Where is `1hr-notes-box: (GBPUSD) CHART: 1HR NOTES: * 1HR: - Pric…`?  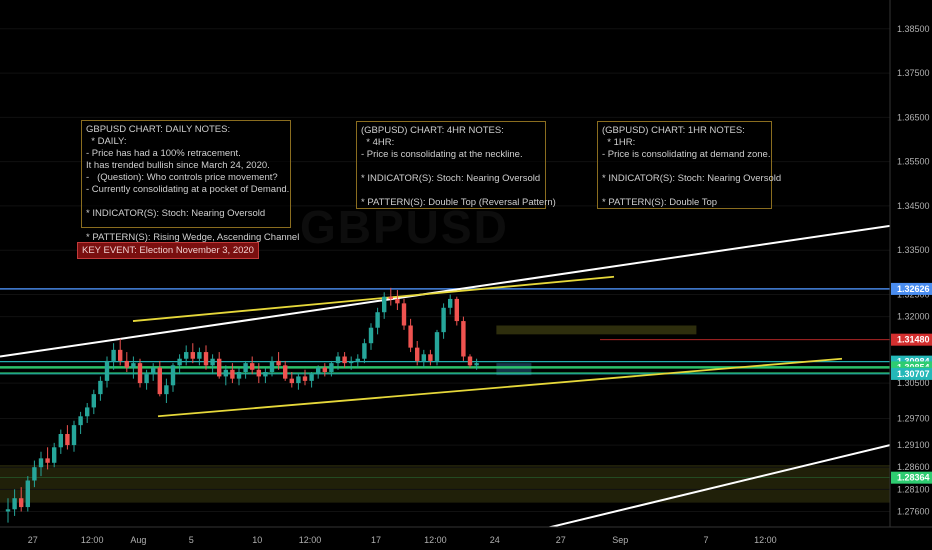
1hr-notes-box: (GBPUSD) CHART: 1HR NOTES: * 1HR: - Pric… is located at coordinates (689, 165).